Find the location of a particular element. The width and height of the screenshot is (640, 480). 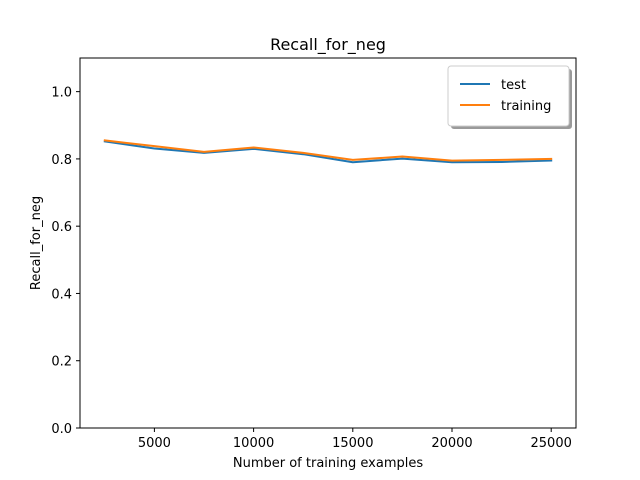

legend-label-test: test is located at coordinates (513, 85).